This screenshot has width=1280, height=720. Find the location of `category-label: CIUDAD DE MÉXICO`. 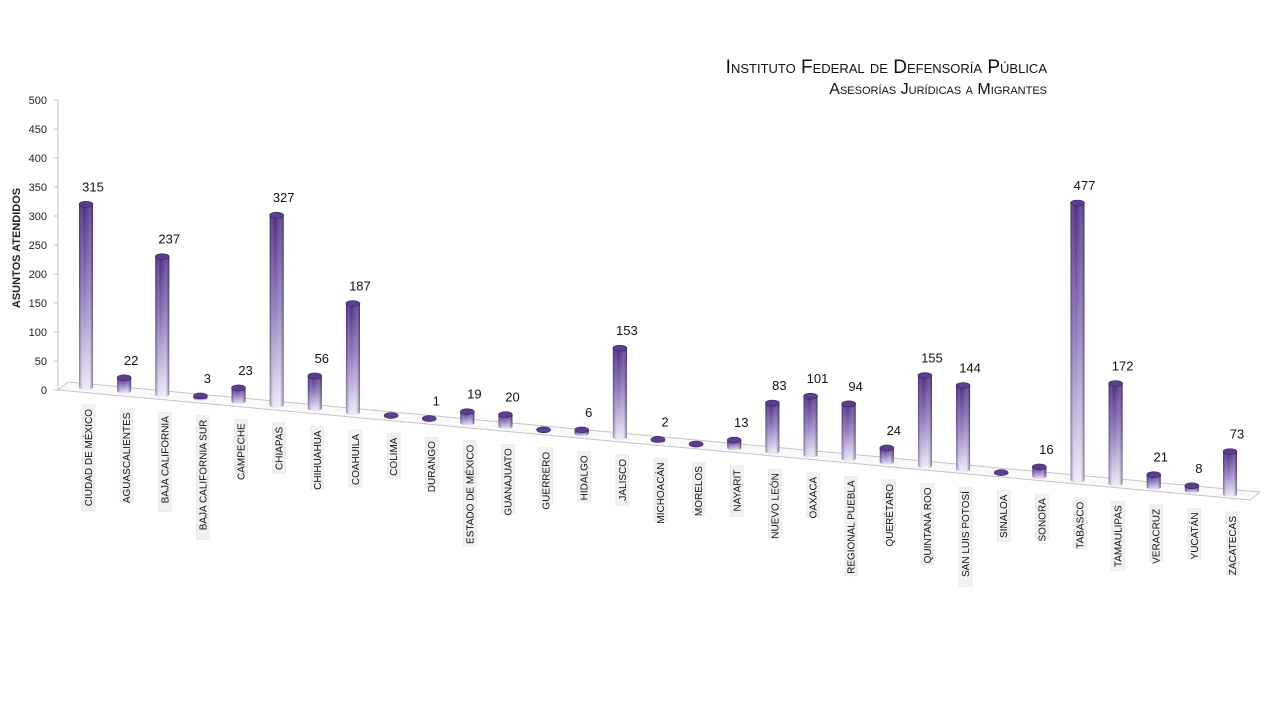

category-label: CIUDAD DE MÉXICO is located at coordinates (88, 457).